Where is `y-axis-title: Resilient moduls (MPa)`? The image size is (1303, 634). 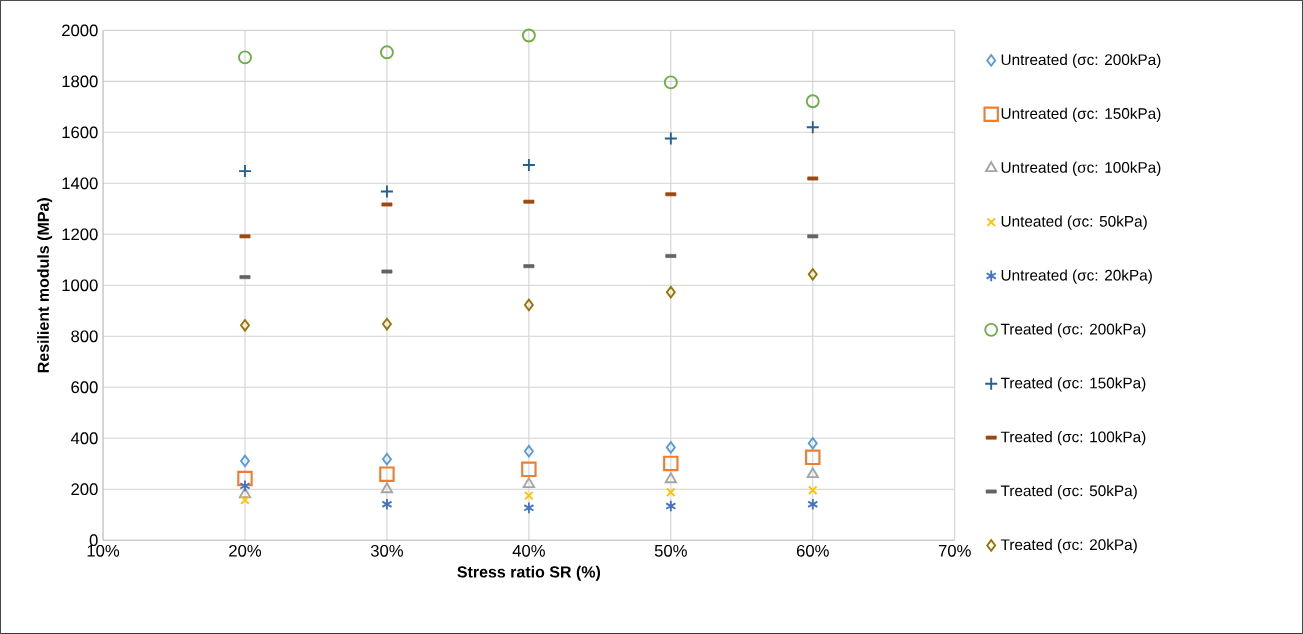 y-axis-title: Resilient moduls (MPa) is located at coordinates (45, 285).